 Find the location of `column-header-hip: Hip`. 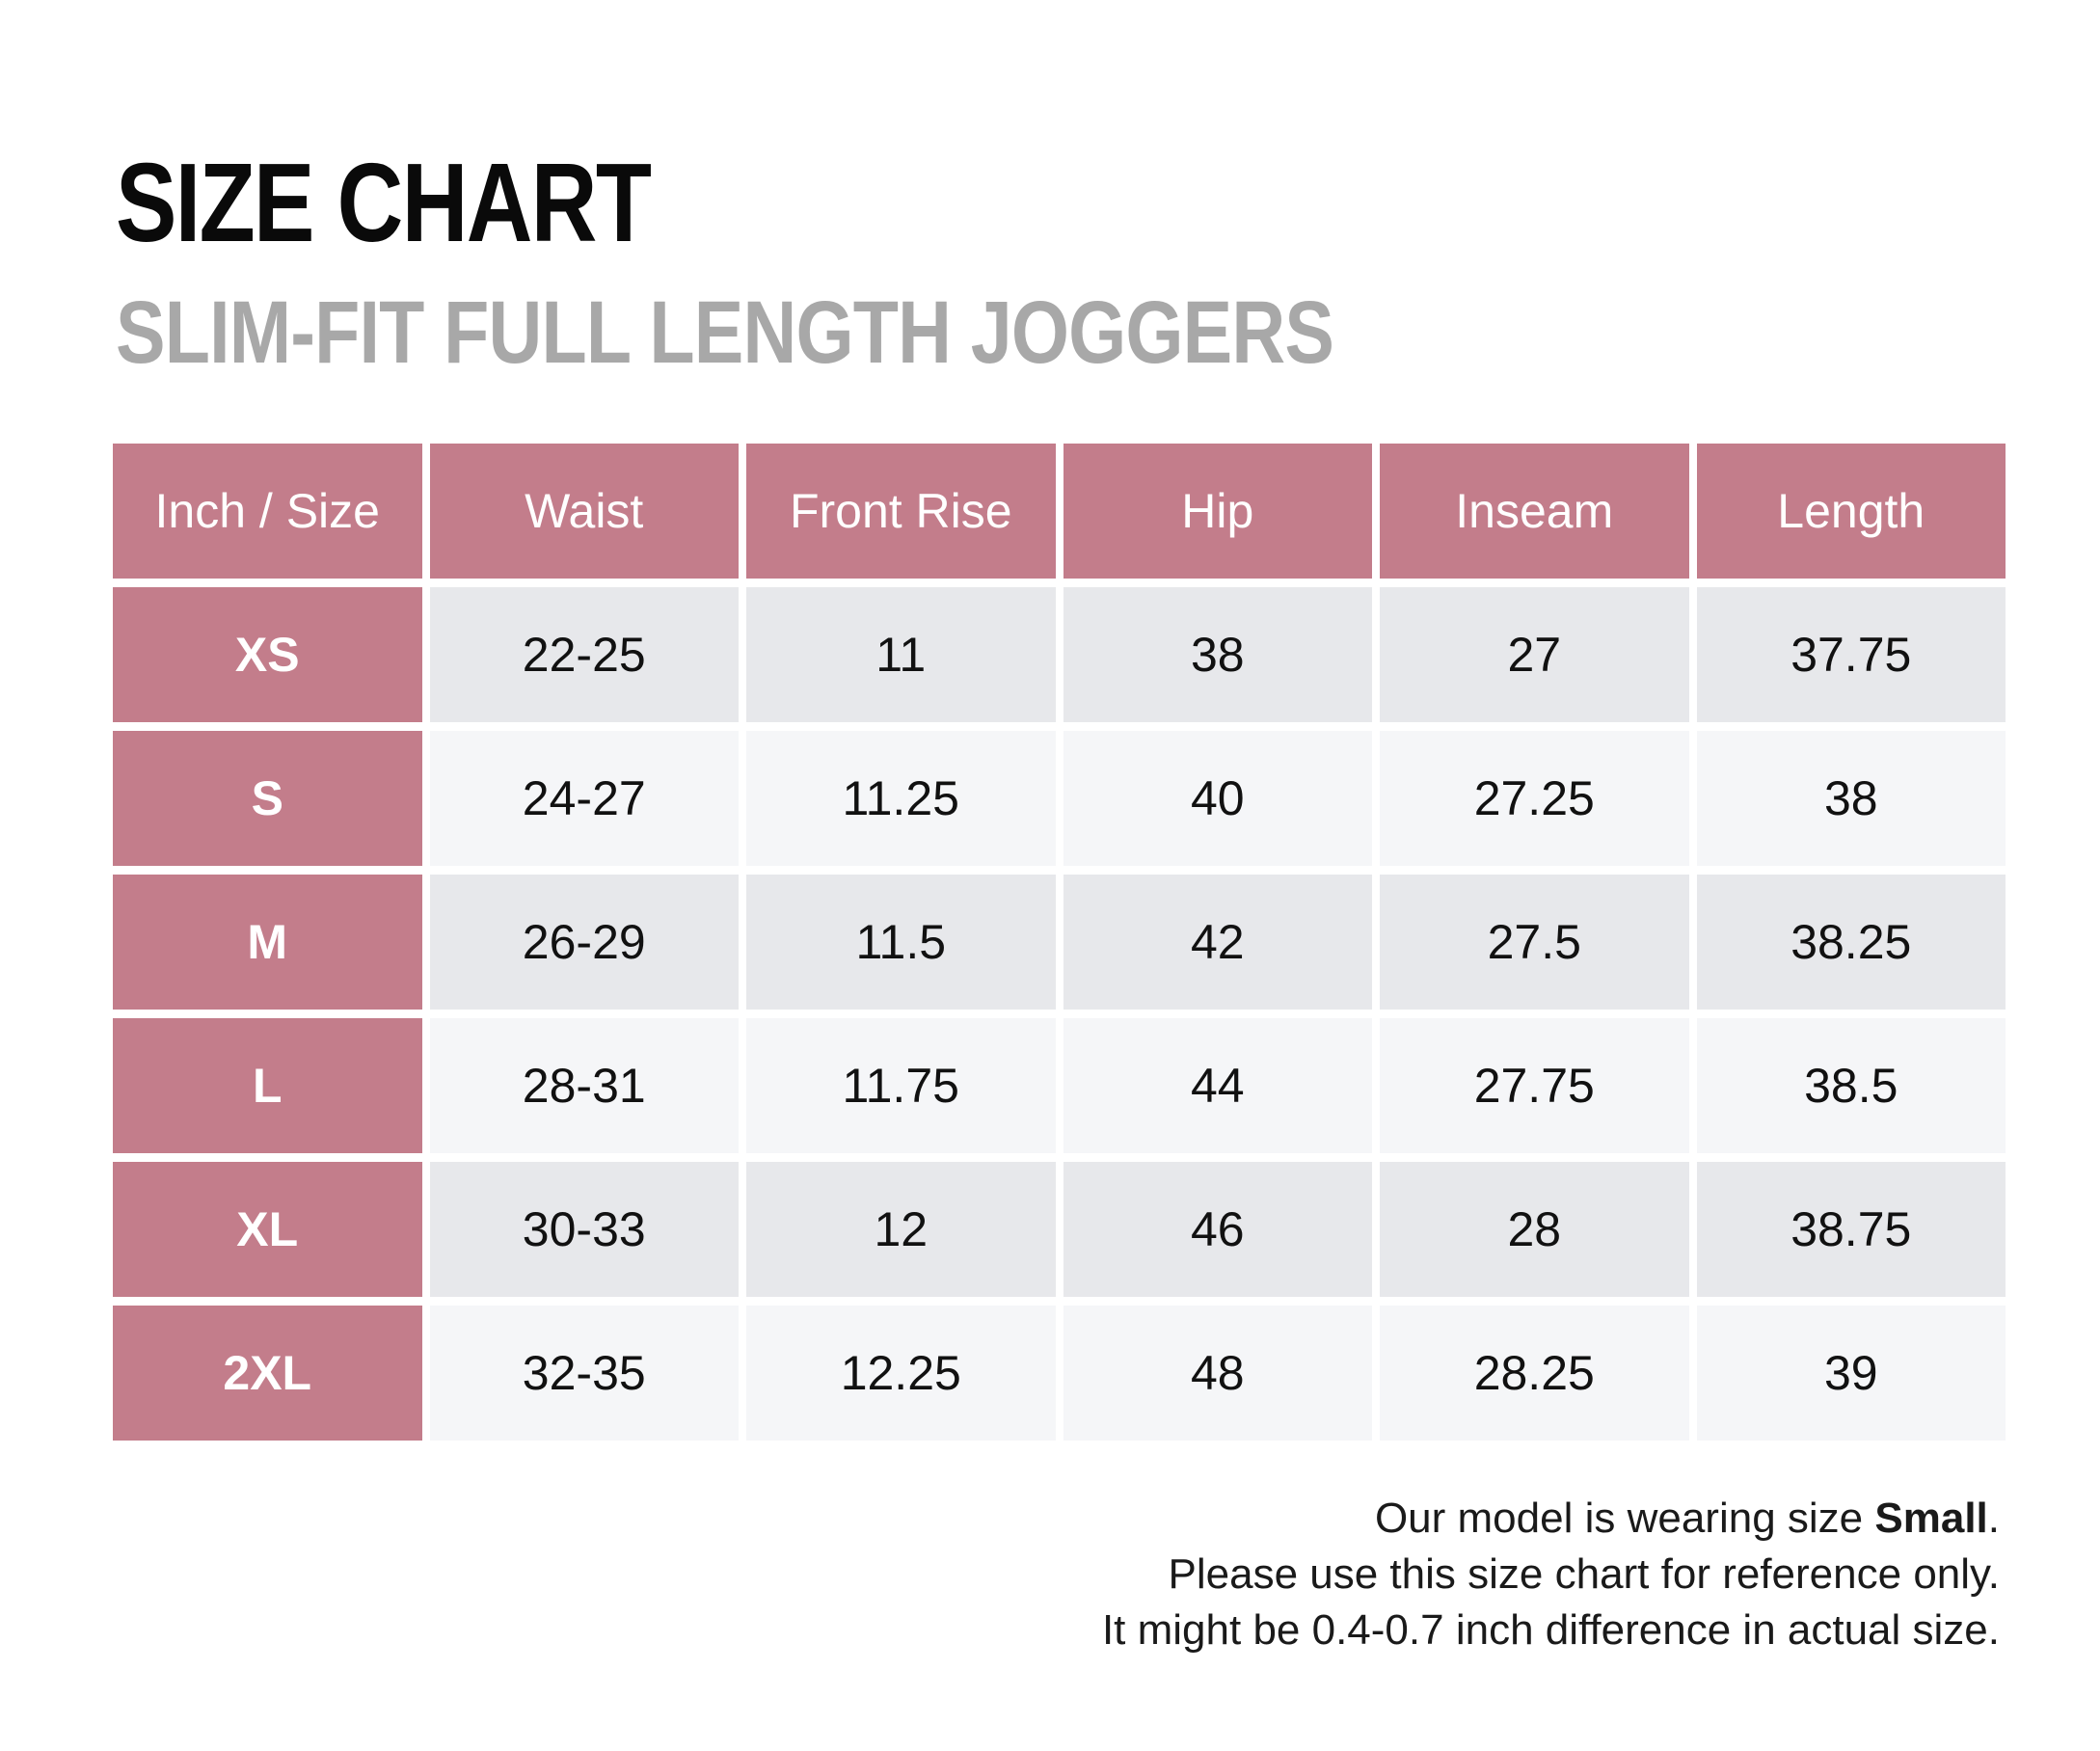

column-header-hip: Hip is located at coordinates (1217, 511).